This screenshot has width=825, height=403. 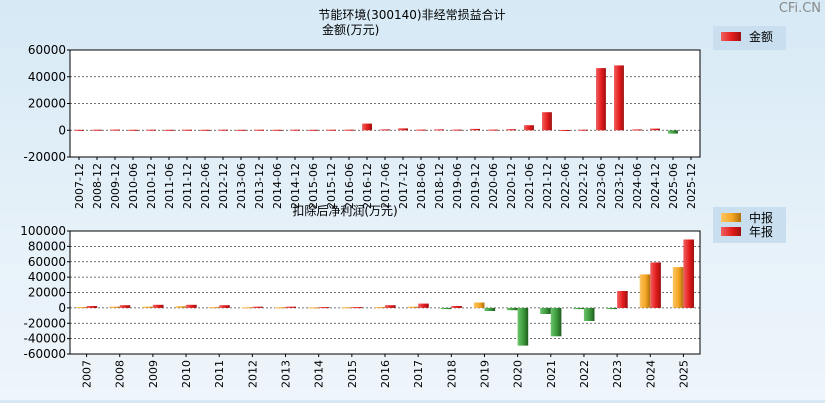 What do you see at coordinates (511, 186) in the screenshot?
I see `x-tick-label: 2020-12` at bounding box center [511, 186].